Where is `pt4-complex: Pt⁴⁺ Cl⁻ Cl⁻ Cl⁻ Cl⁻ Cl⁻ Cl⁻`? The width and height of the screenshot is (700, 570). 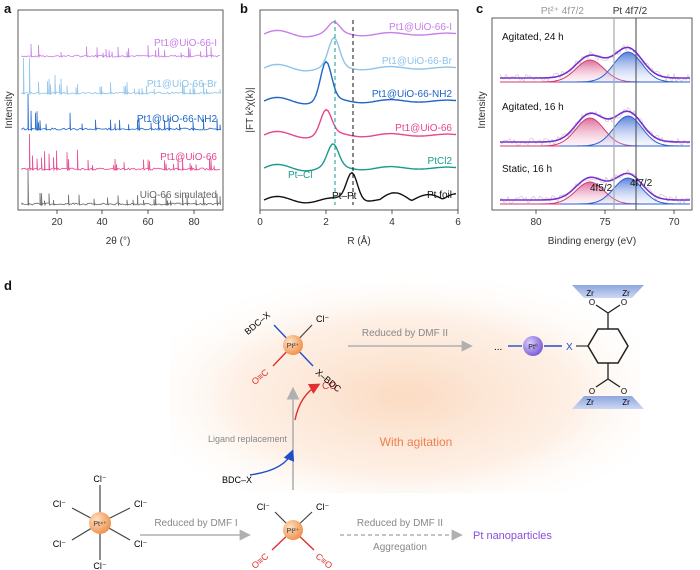 pt4-complex: Pt⁴⁺ Cl⁻ Cl⁻ Cl⁻ Cl⁻ Cl⁻ Cl⁻ is located at coordinates (100, 522).